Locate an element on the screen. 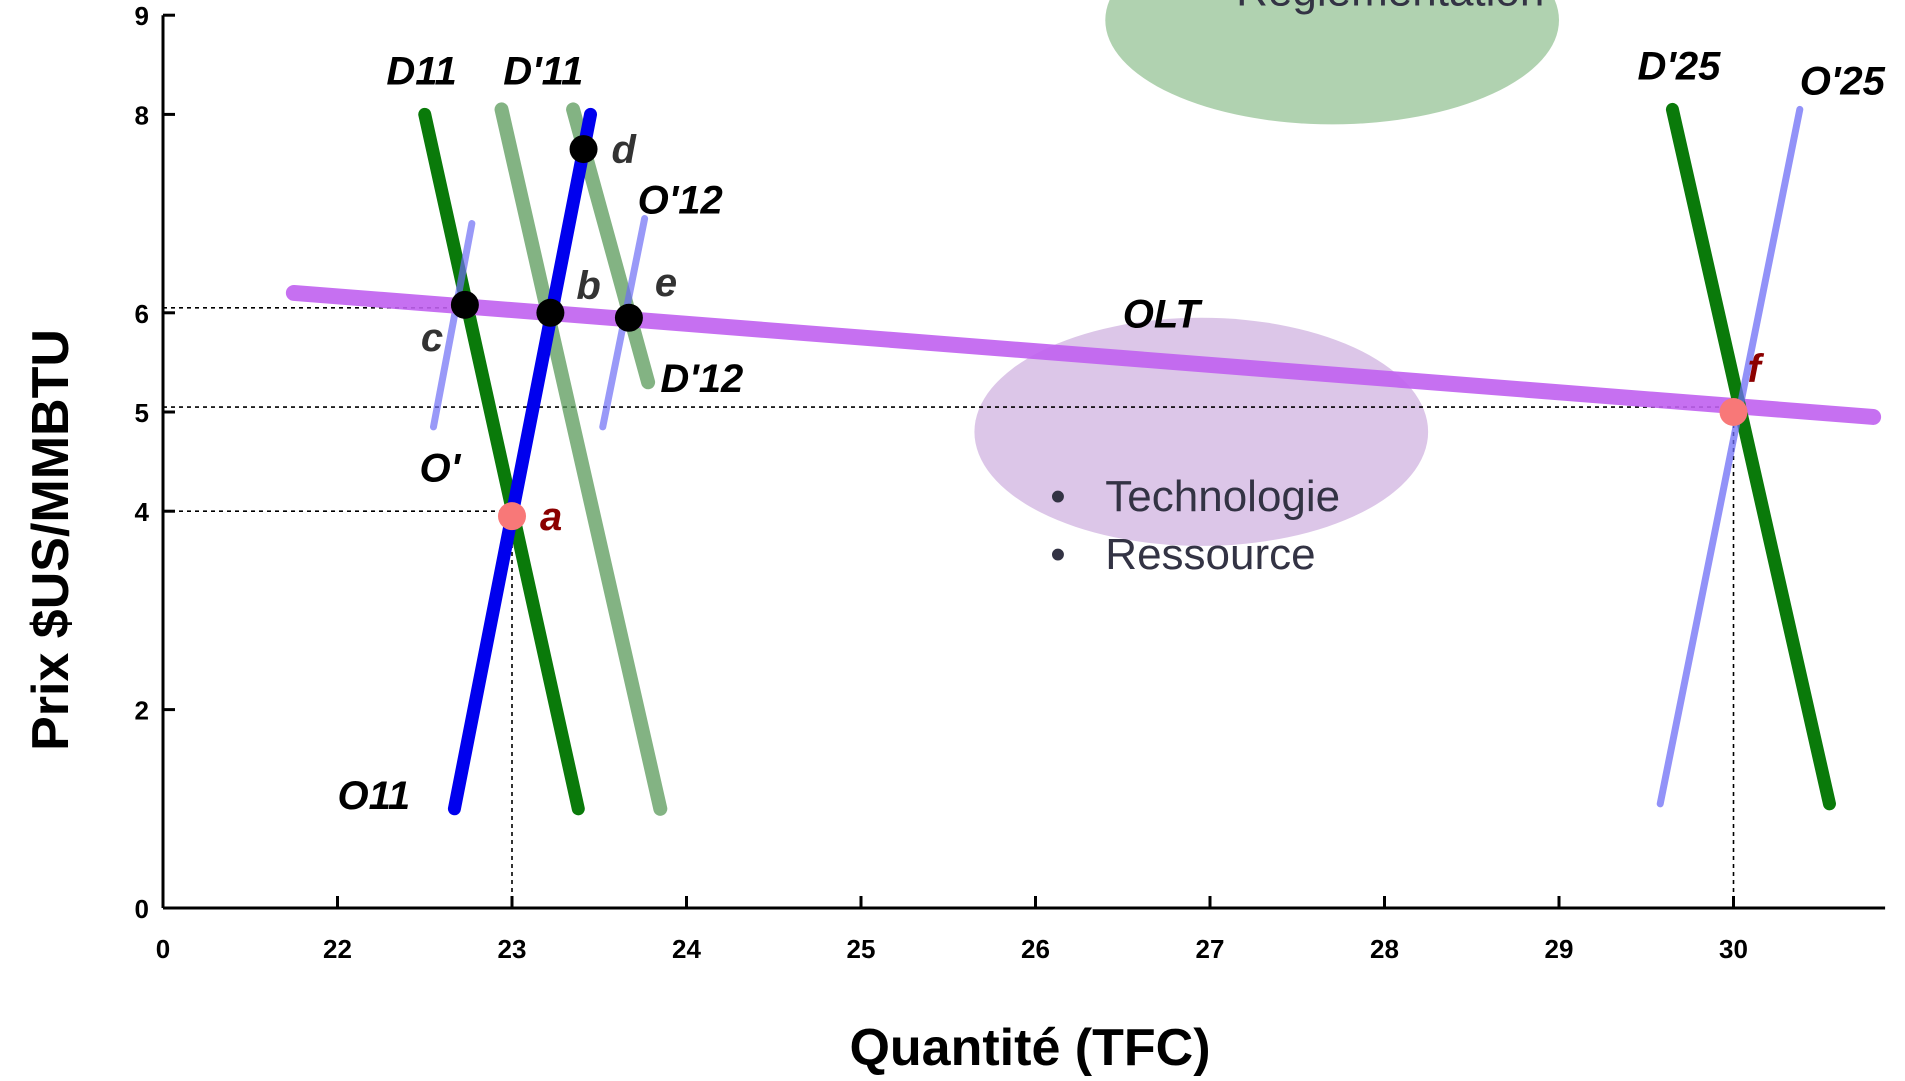  x-tick-label: 25 is located at coordinates (861, 949).